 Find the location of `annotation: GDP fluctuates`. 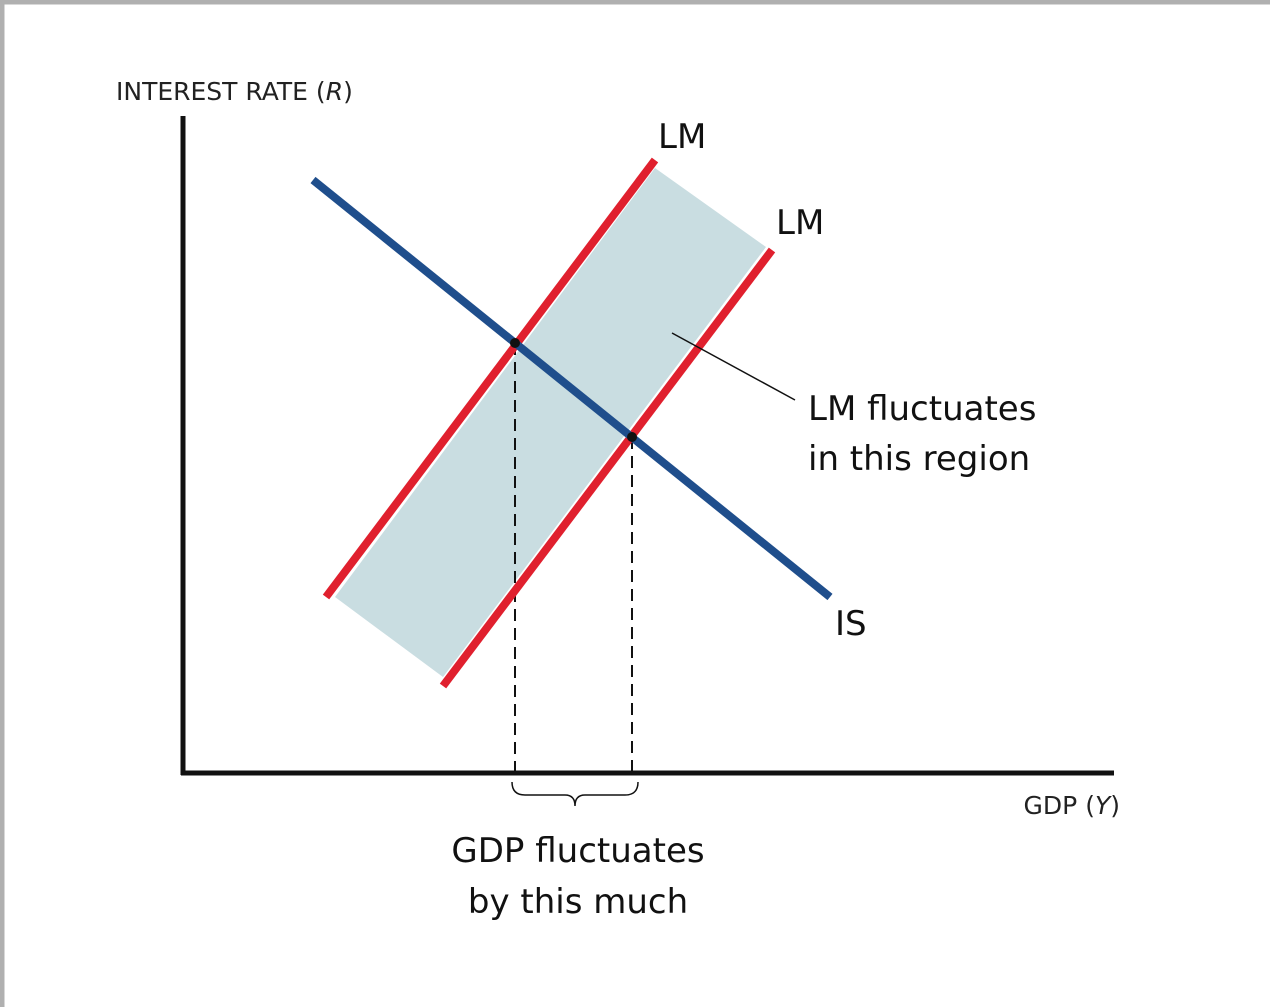

annotation: GDP fluctuates is located at coordinates (577, 851).